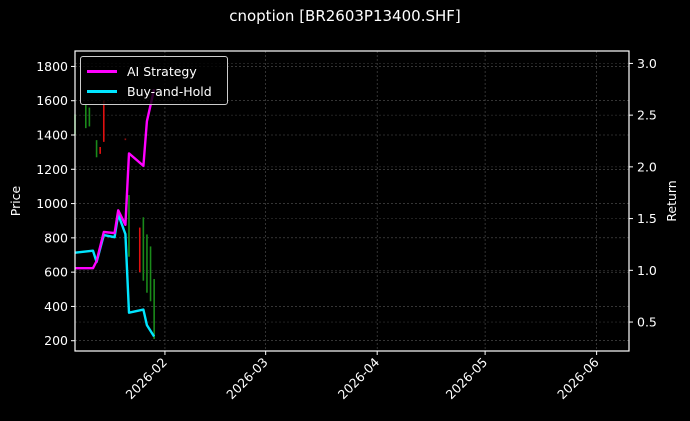  Describe the element at coordinates (52, 169) in the screenshot. I see `y-tick-label: 1200` at that location.